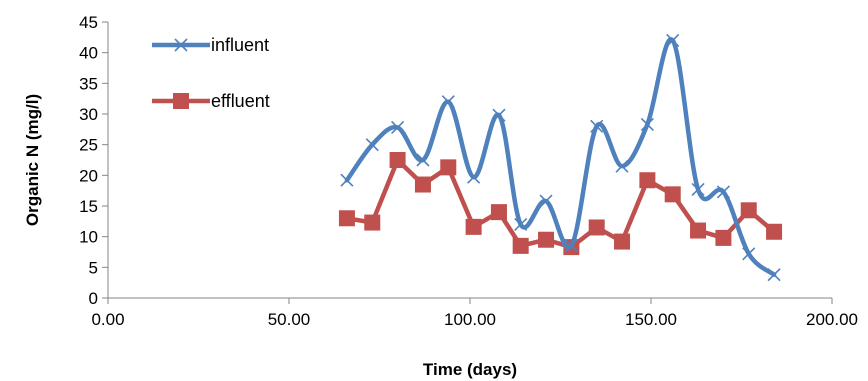 Image resolution: width=868 pixels, height=381 pixels. I want to click on legend-marker-effluent, so click(181, 101).